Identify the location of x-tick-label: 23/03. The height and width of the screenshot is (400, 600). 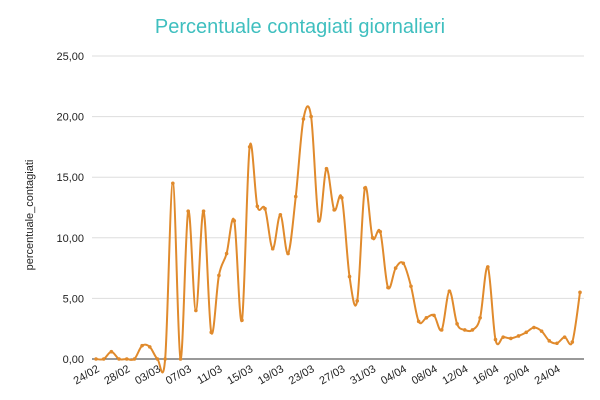
(302, 375).